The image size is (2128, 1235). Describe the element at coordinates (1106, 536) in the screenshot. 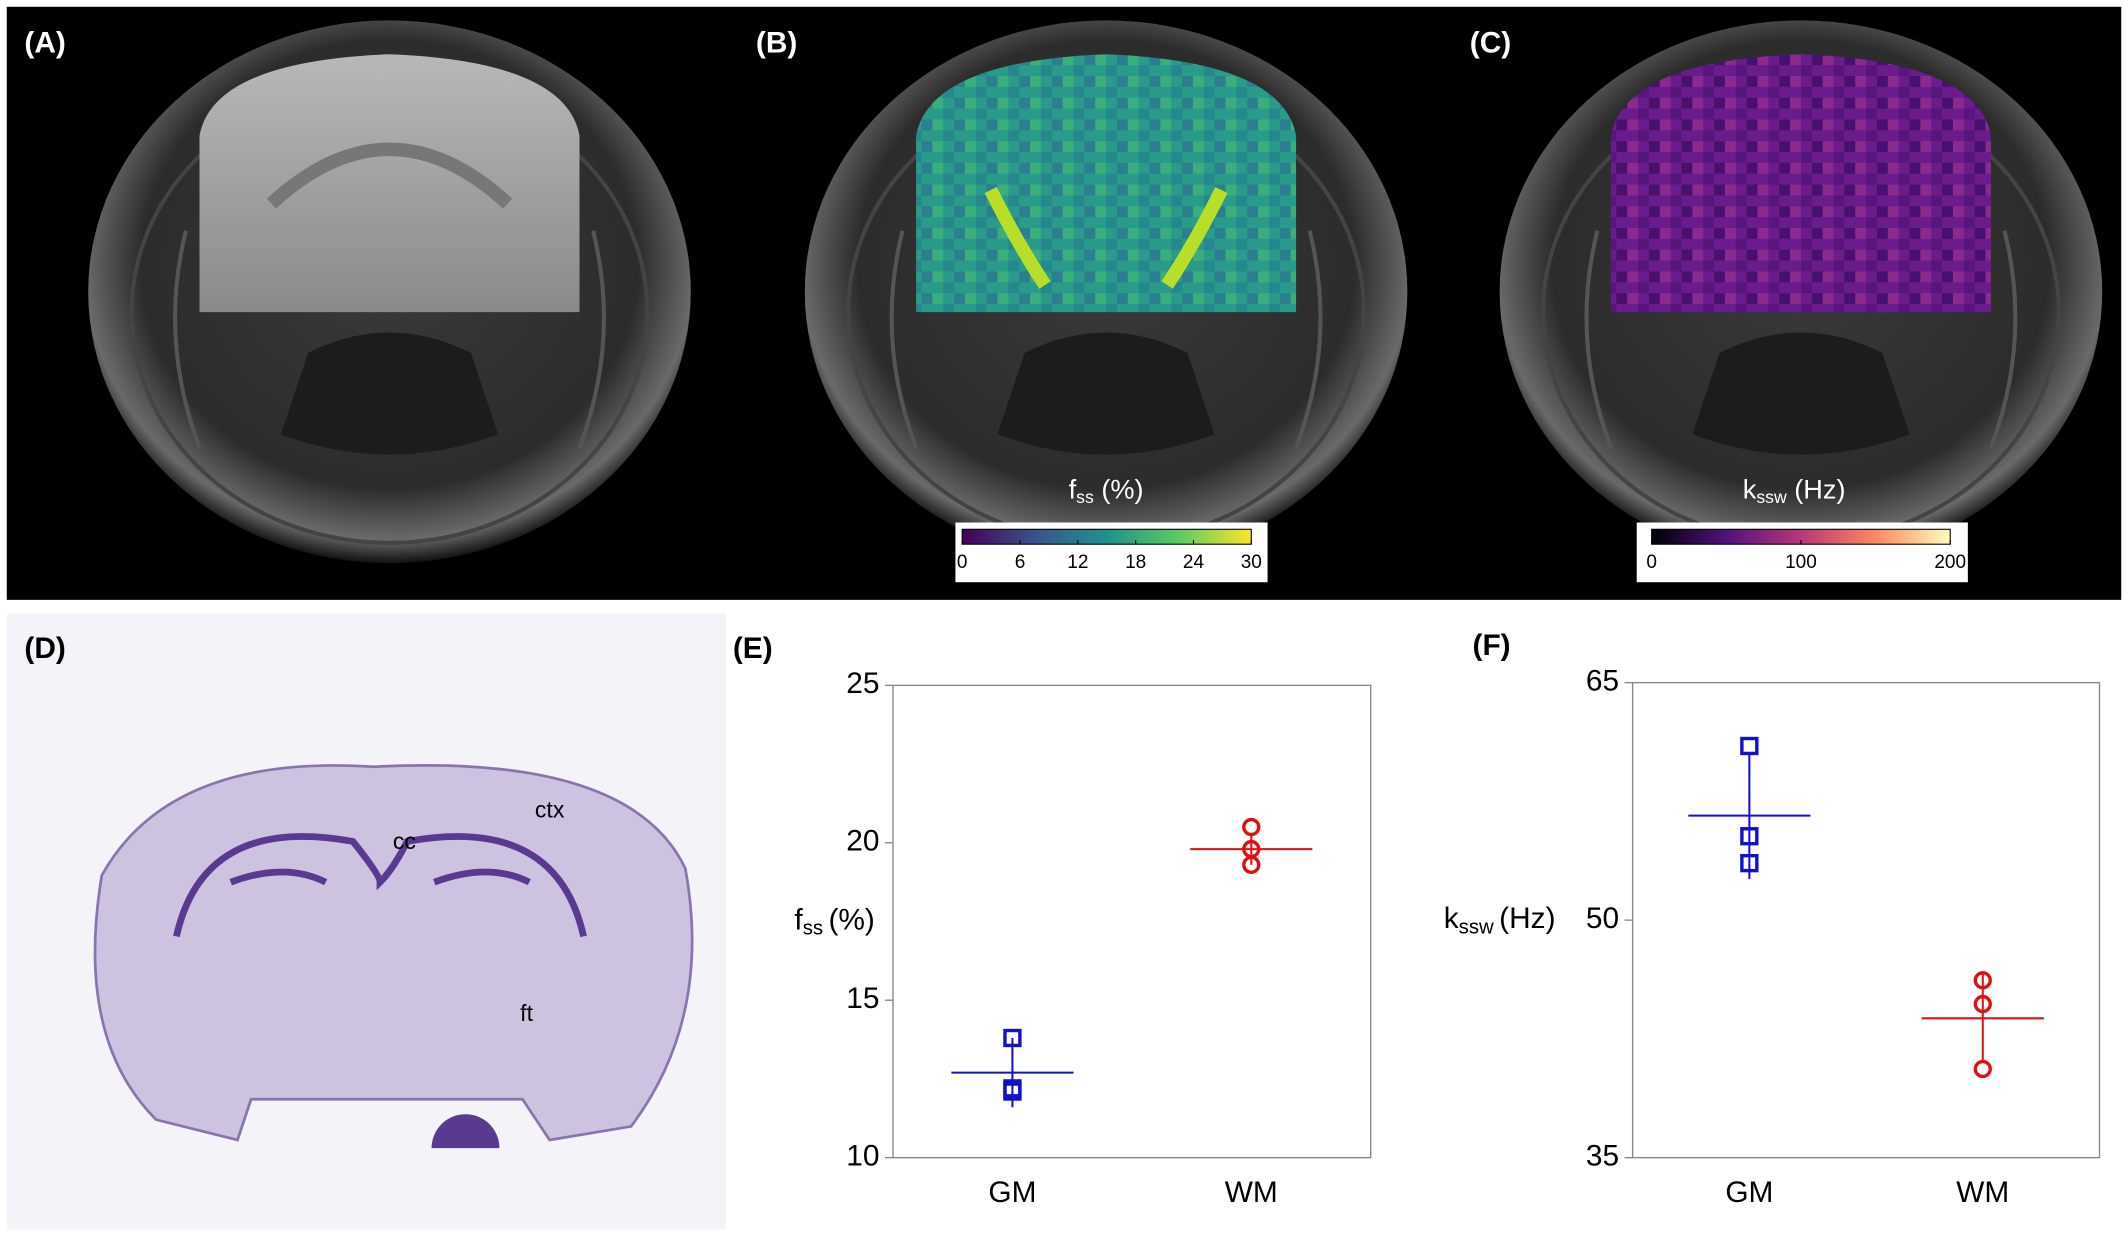

I see `colorbar-gradient` at that location.